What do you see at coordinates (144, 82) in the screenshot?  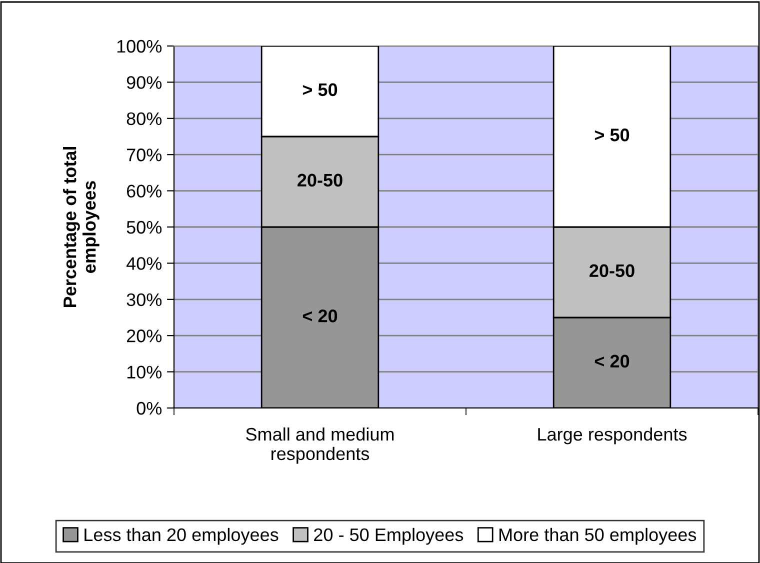 I see `y-tick-label: 90%` at bounding box center [144, 82].